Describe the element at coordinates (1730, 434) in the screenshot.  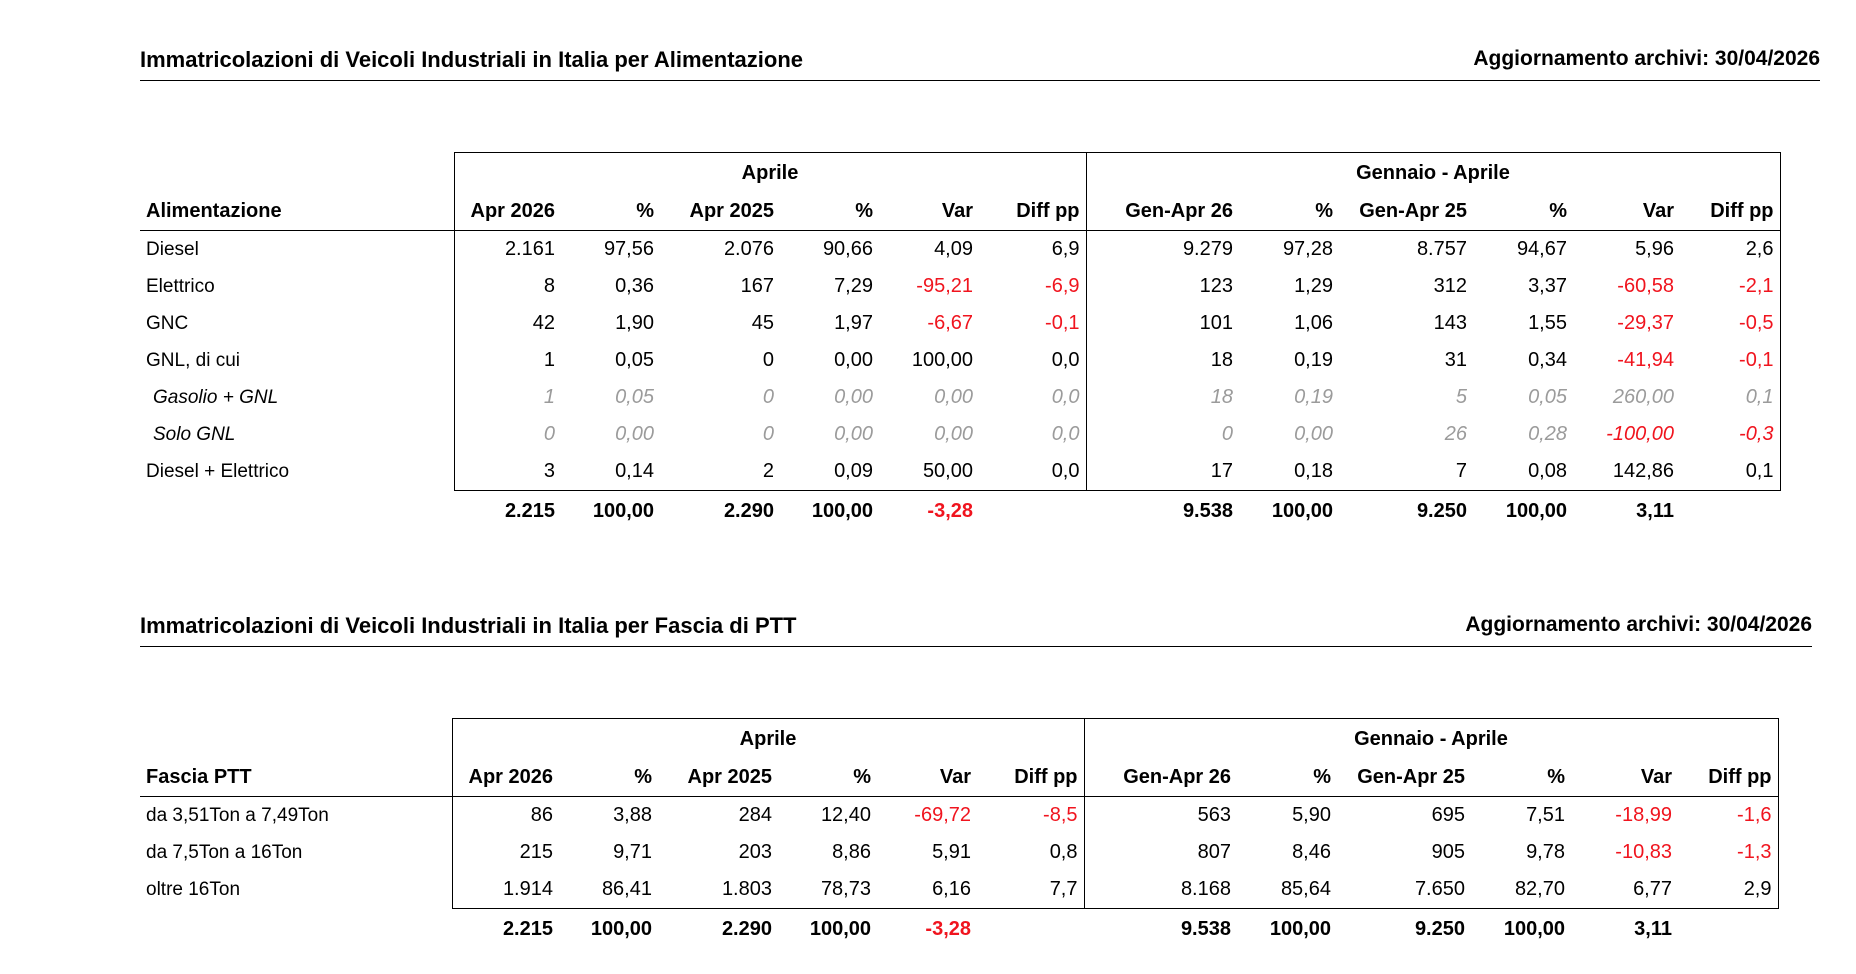
I see `table-cell: -0,3` at that location.